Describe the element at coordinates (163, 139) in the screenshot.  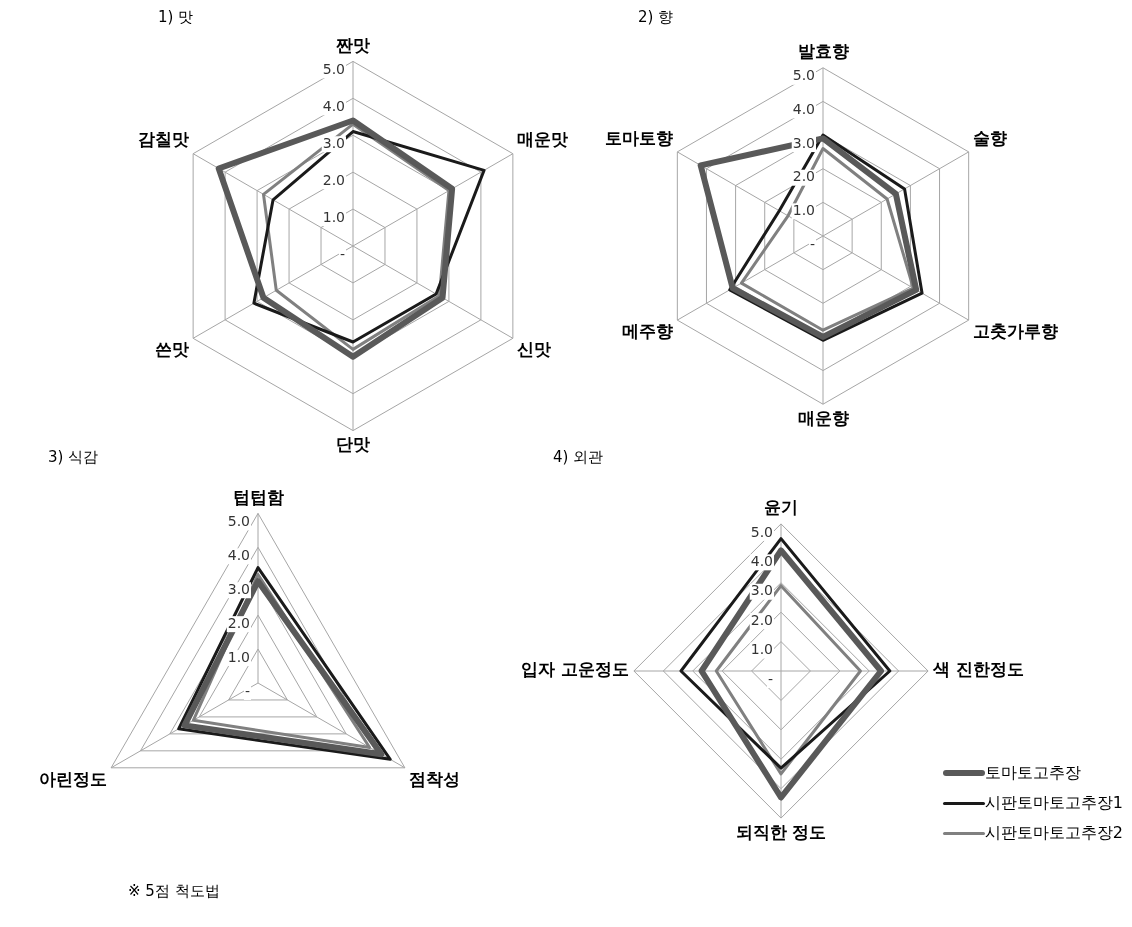
I see `spoke-label: 감칠맛` at that location.